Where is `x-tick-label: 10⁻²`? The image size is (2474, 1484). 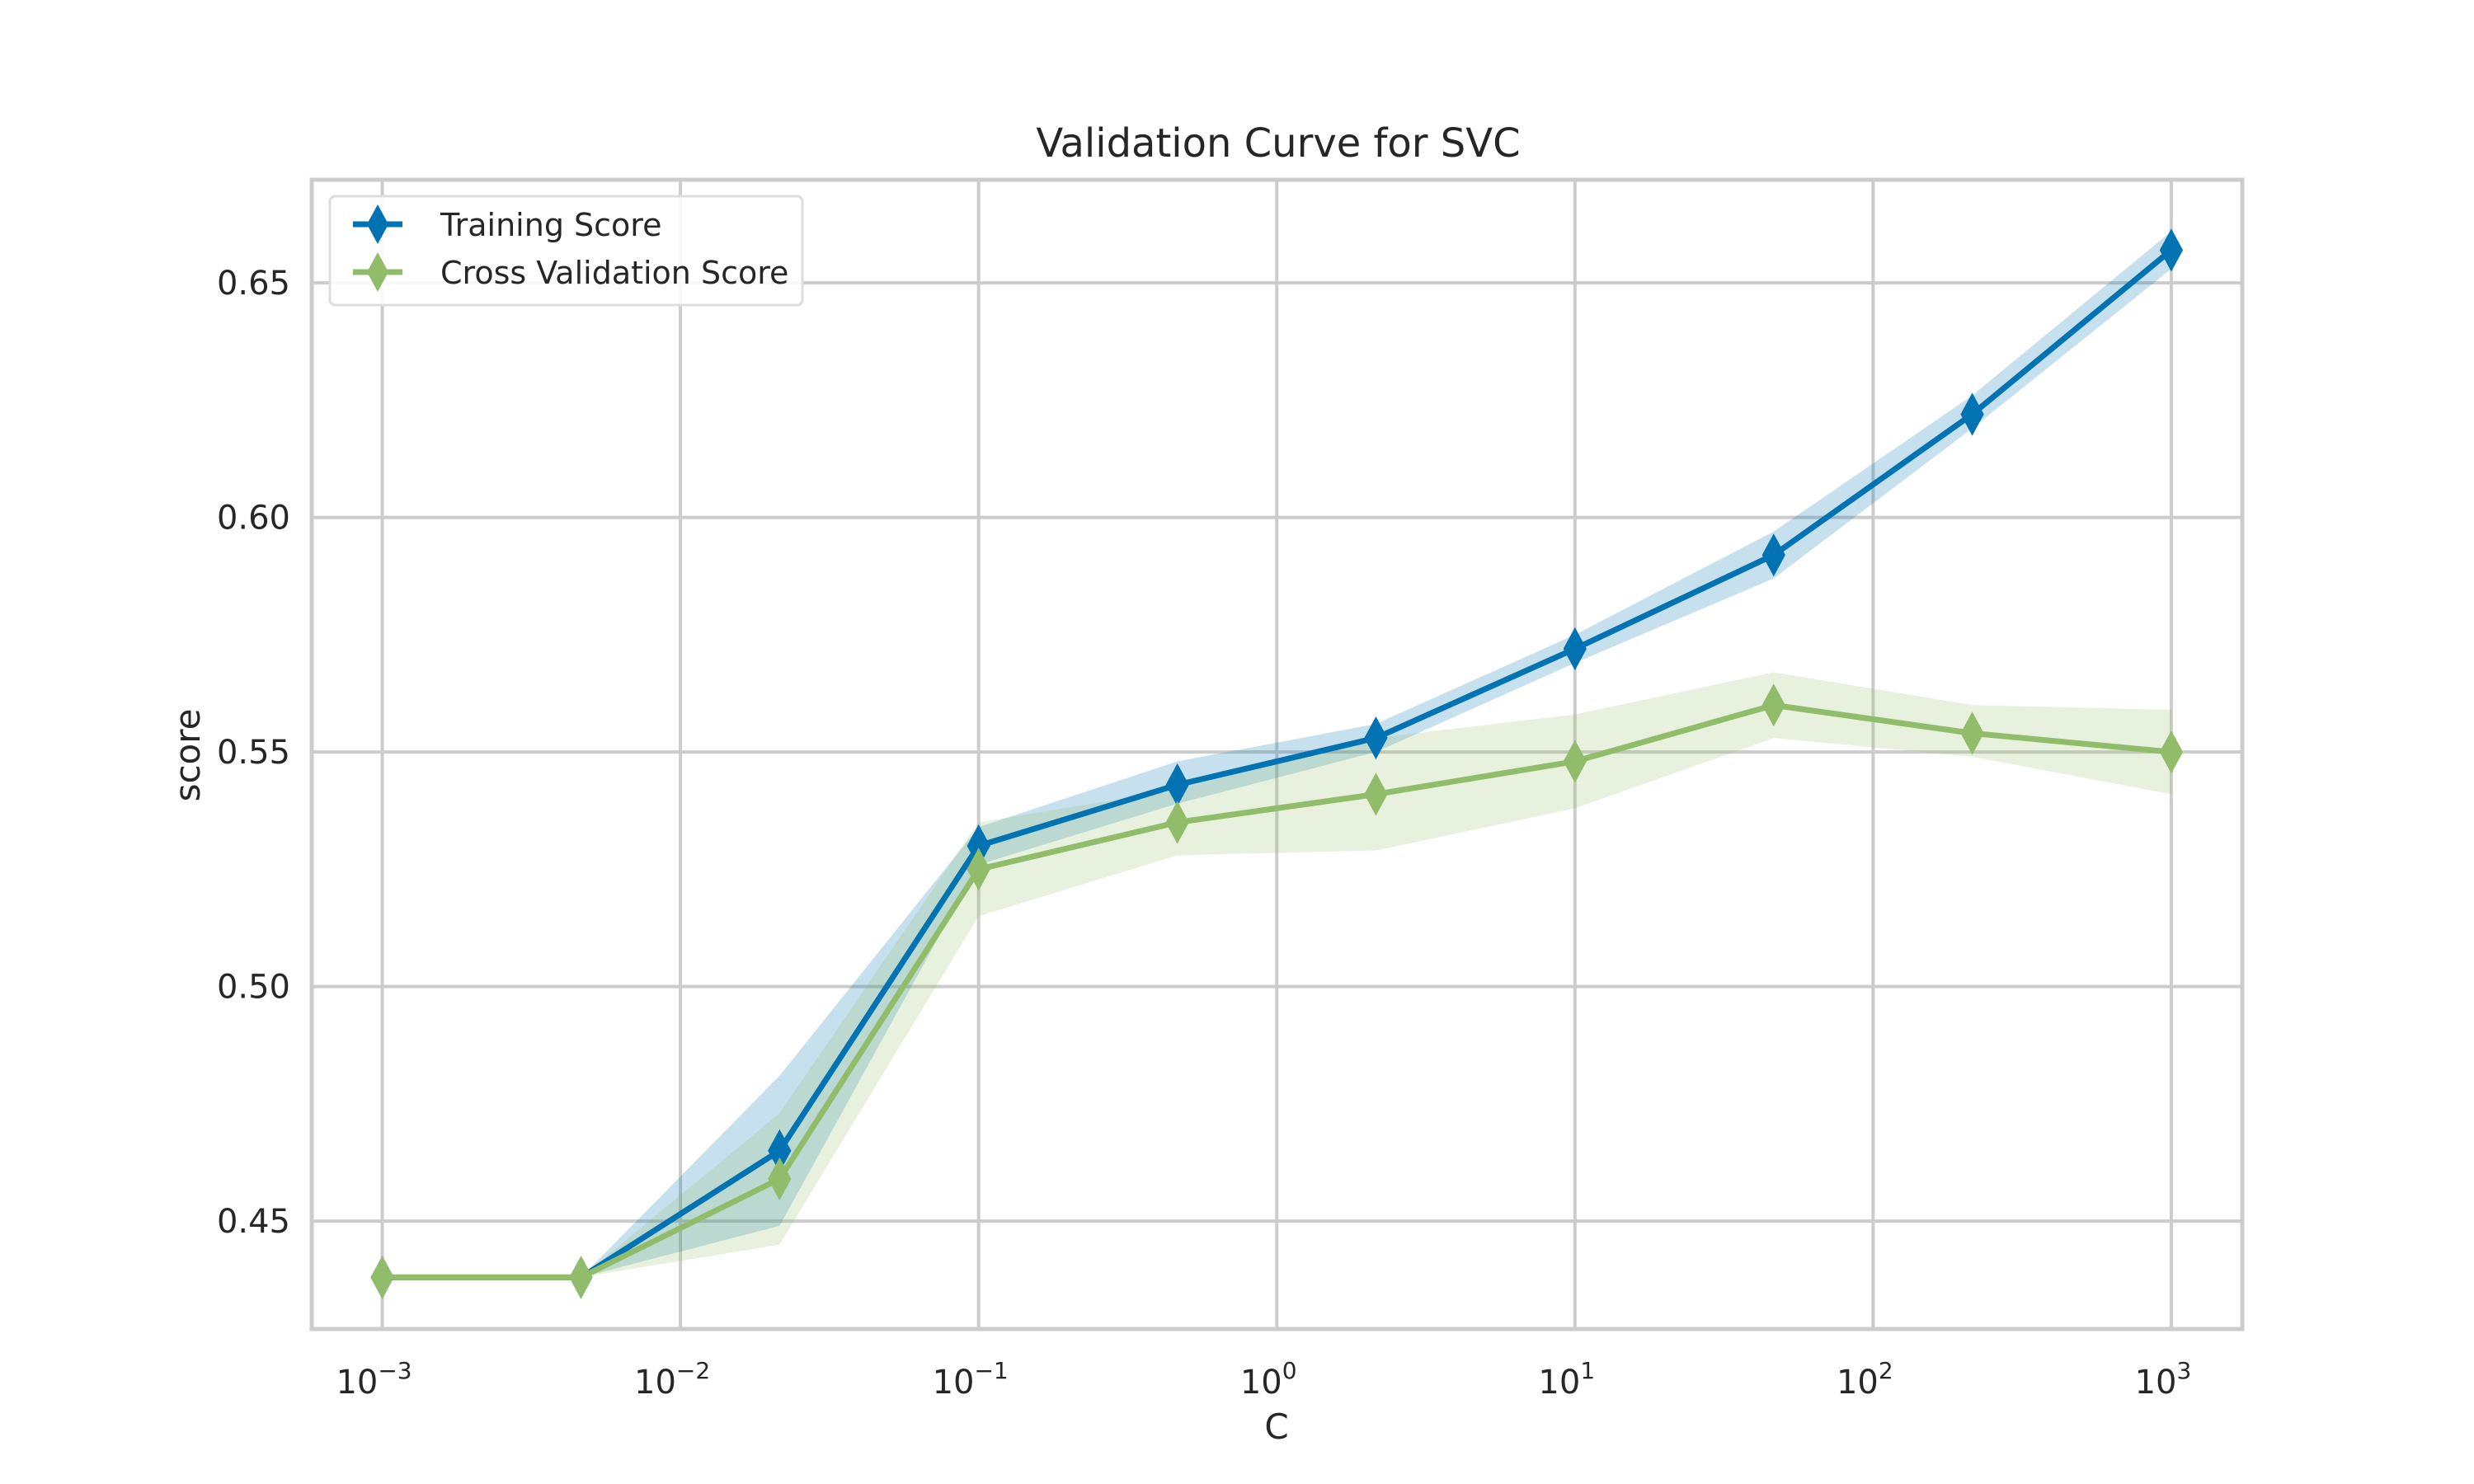
x-tick-label: 10⁻² is located at coordinates (672, 1379).